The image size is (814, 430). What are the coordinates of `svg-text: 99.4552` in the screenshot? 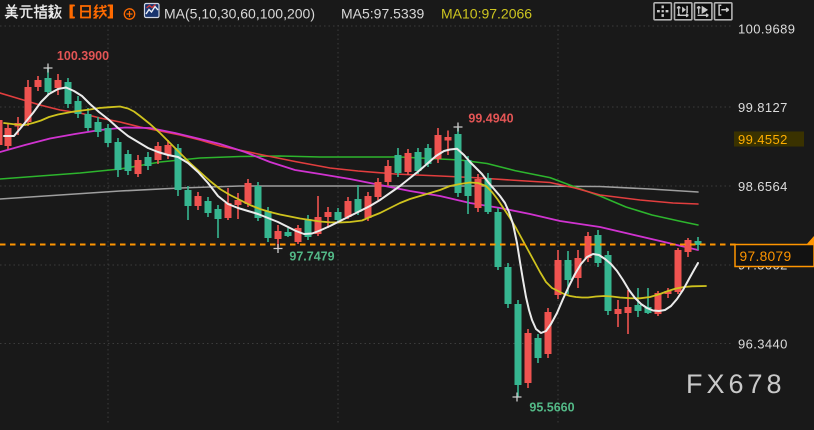 It's located at (763, 139).